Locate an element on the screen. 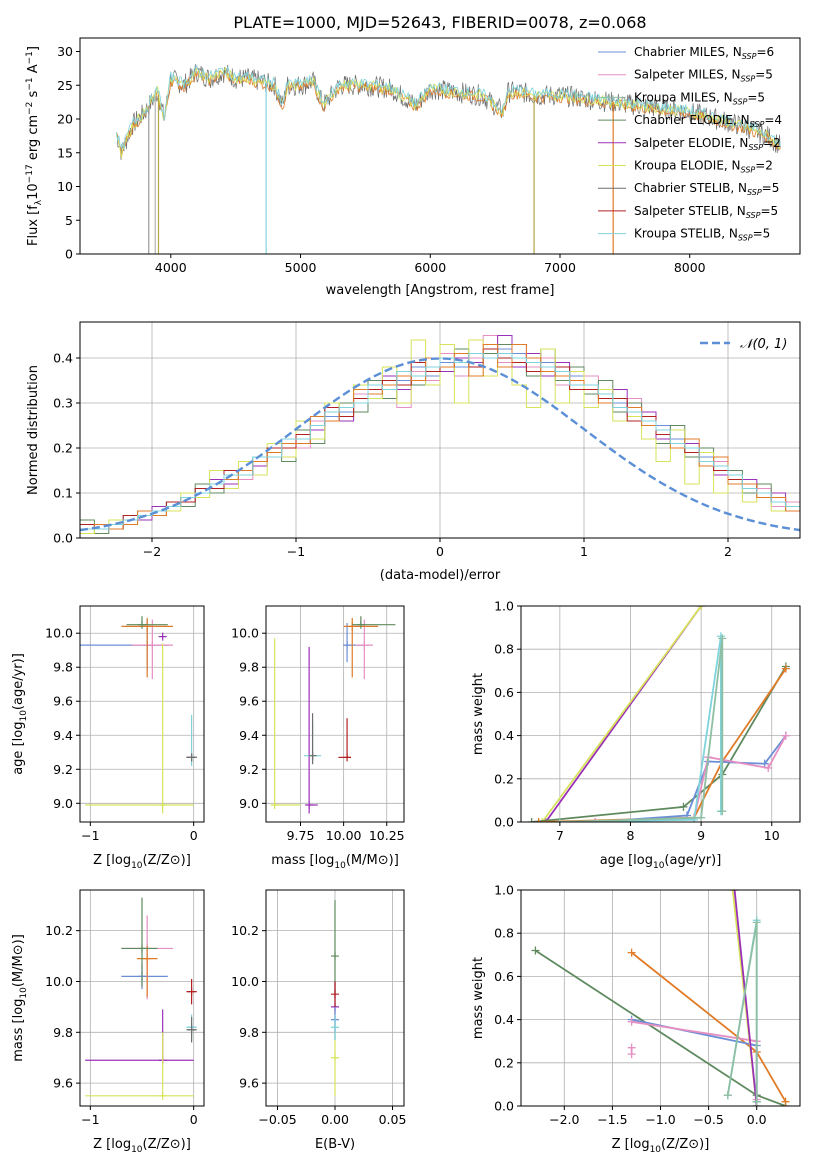 The image size is (819, 1170). x-tick-label: −0.05 is located at coordinates (277, 1119).